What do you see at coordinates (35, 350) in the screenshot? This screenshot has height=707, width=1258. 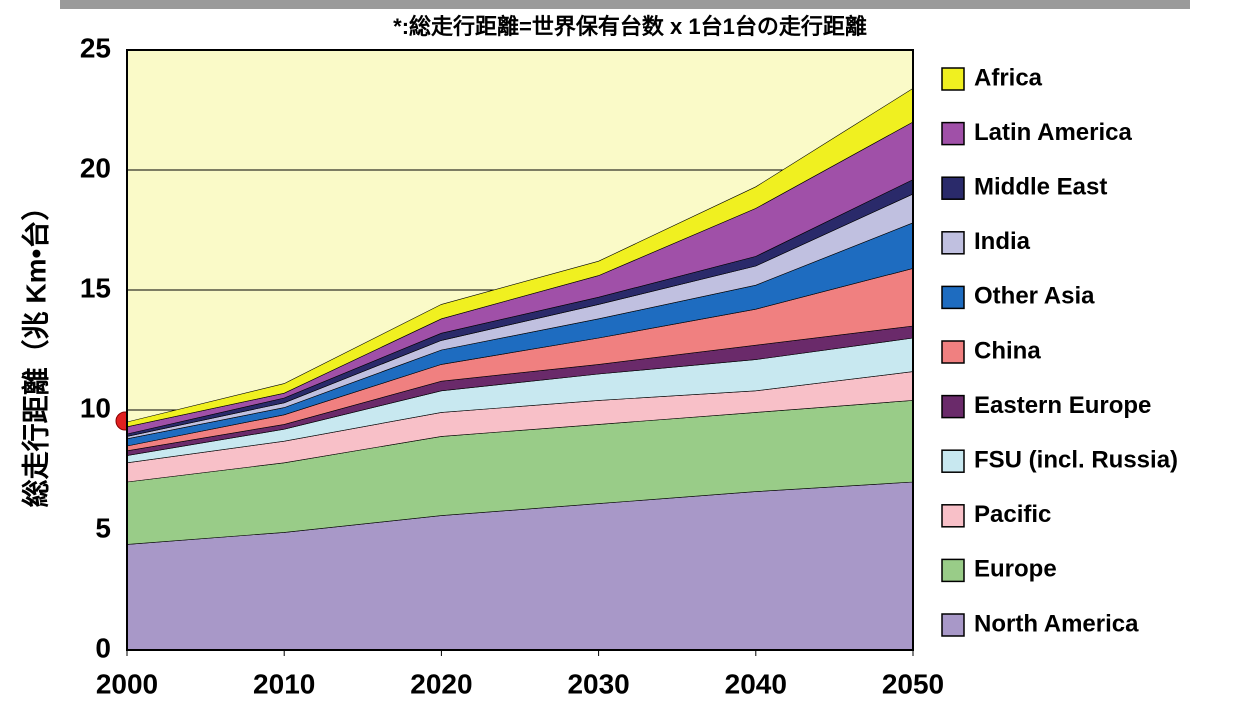 I see `y-axis-label: 総走行距離（兆 Km•台）` at bounding box center [35, 350].